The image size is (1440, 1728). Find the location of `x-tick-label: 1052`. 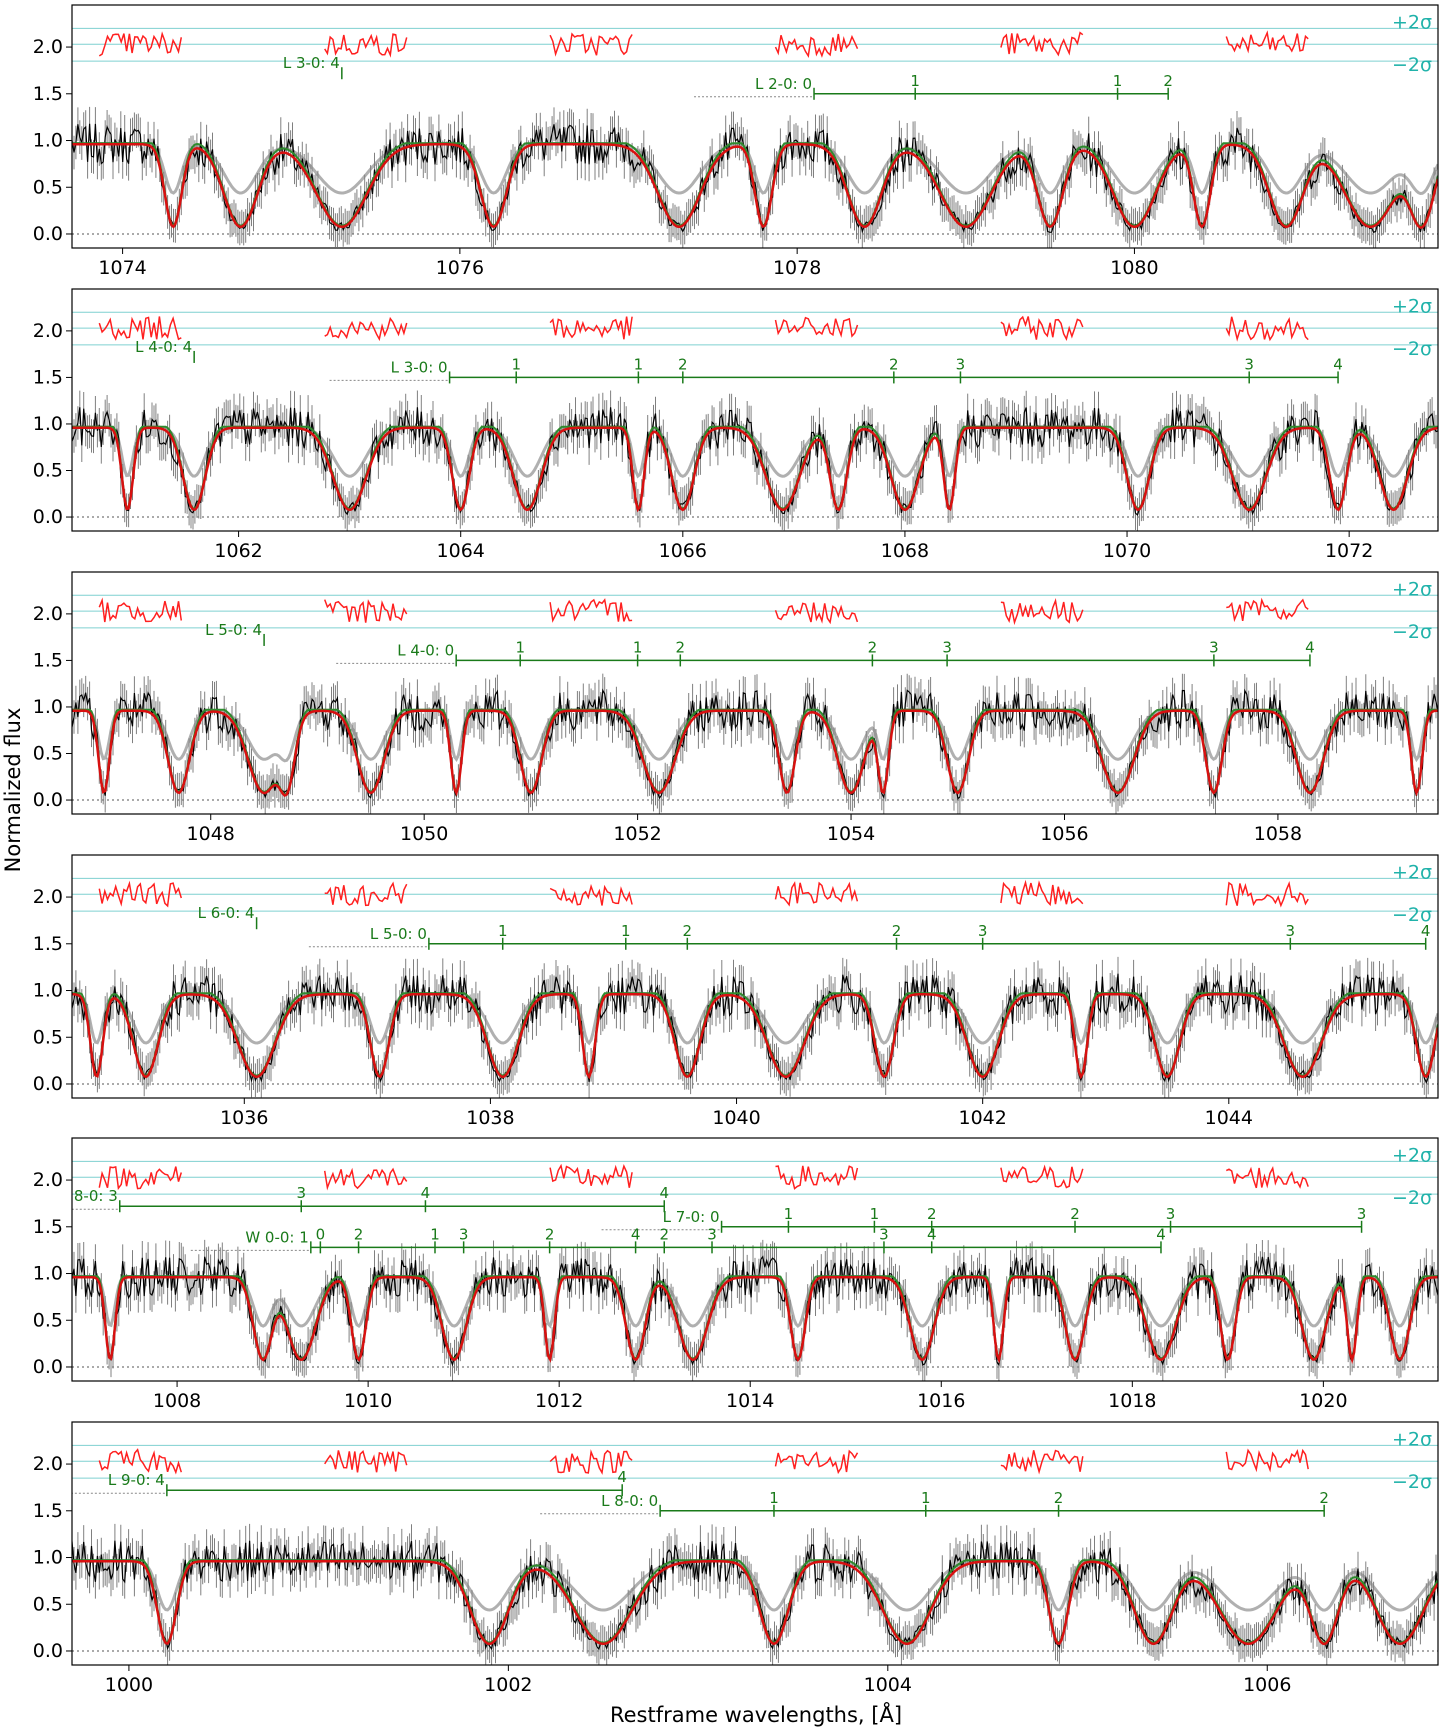

x-tick-label: 1052 is located at coordinates (637, 834).